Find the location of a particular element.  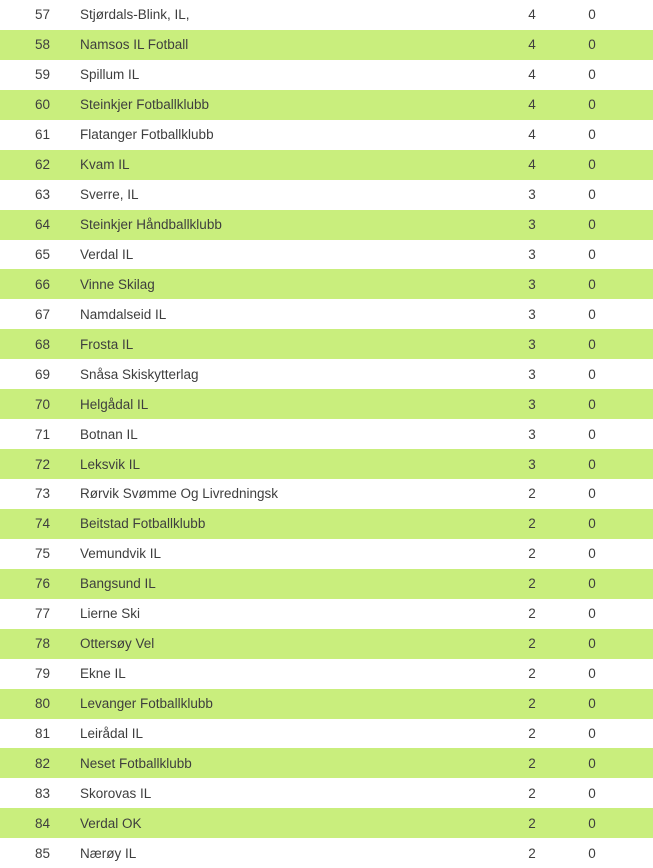

rank-cell: 81 is located at coordinates (42, 733).